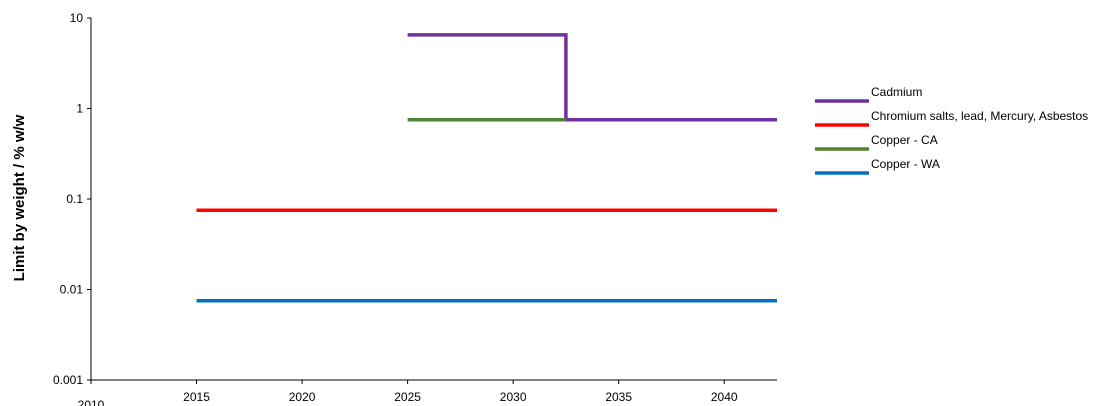  I want to click on x-tick-label: 2020, so click(302, 397).